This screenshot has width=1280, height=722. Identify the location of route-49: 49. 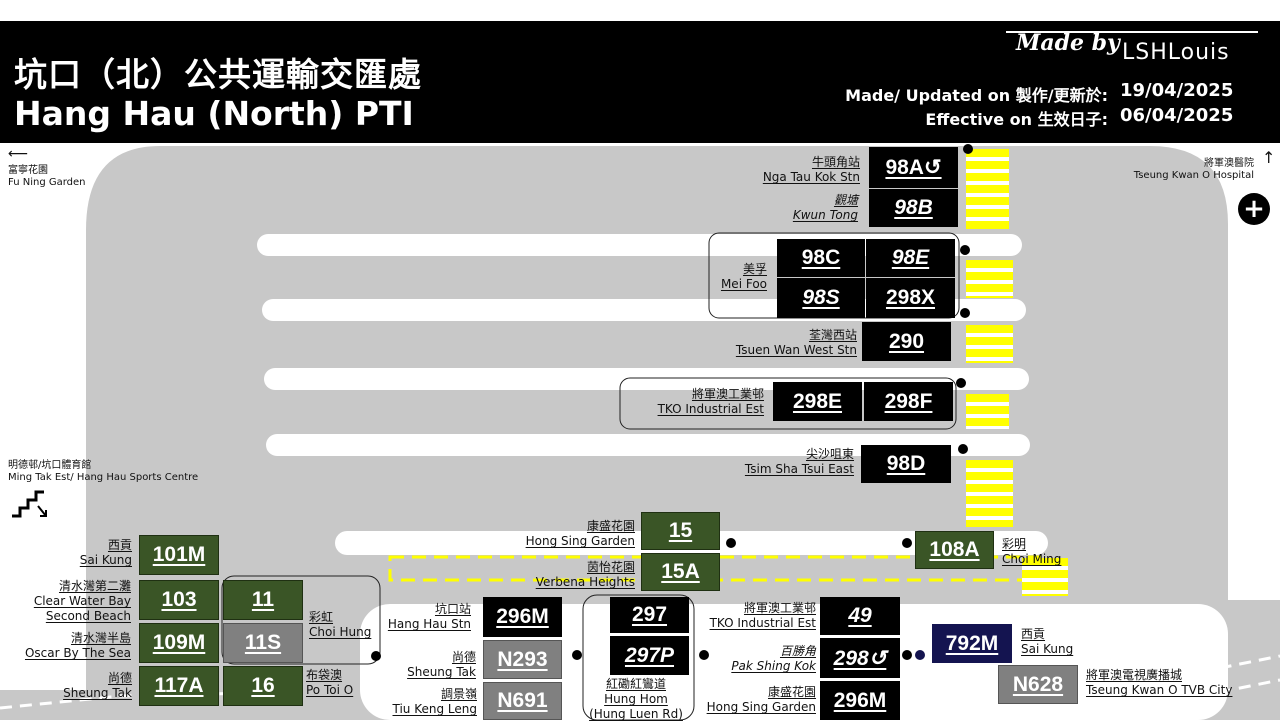
(860, 616).